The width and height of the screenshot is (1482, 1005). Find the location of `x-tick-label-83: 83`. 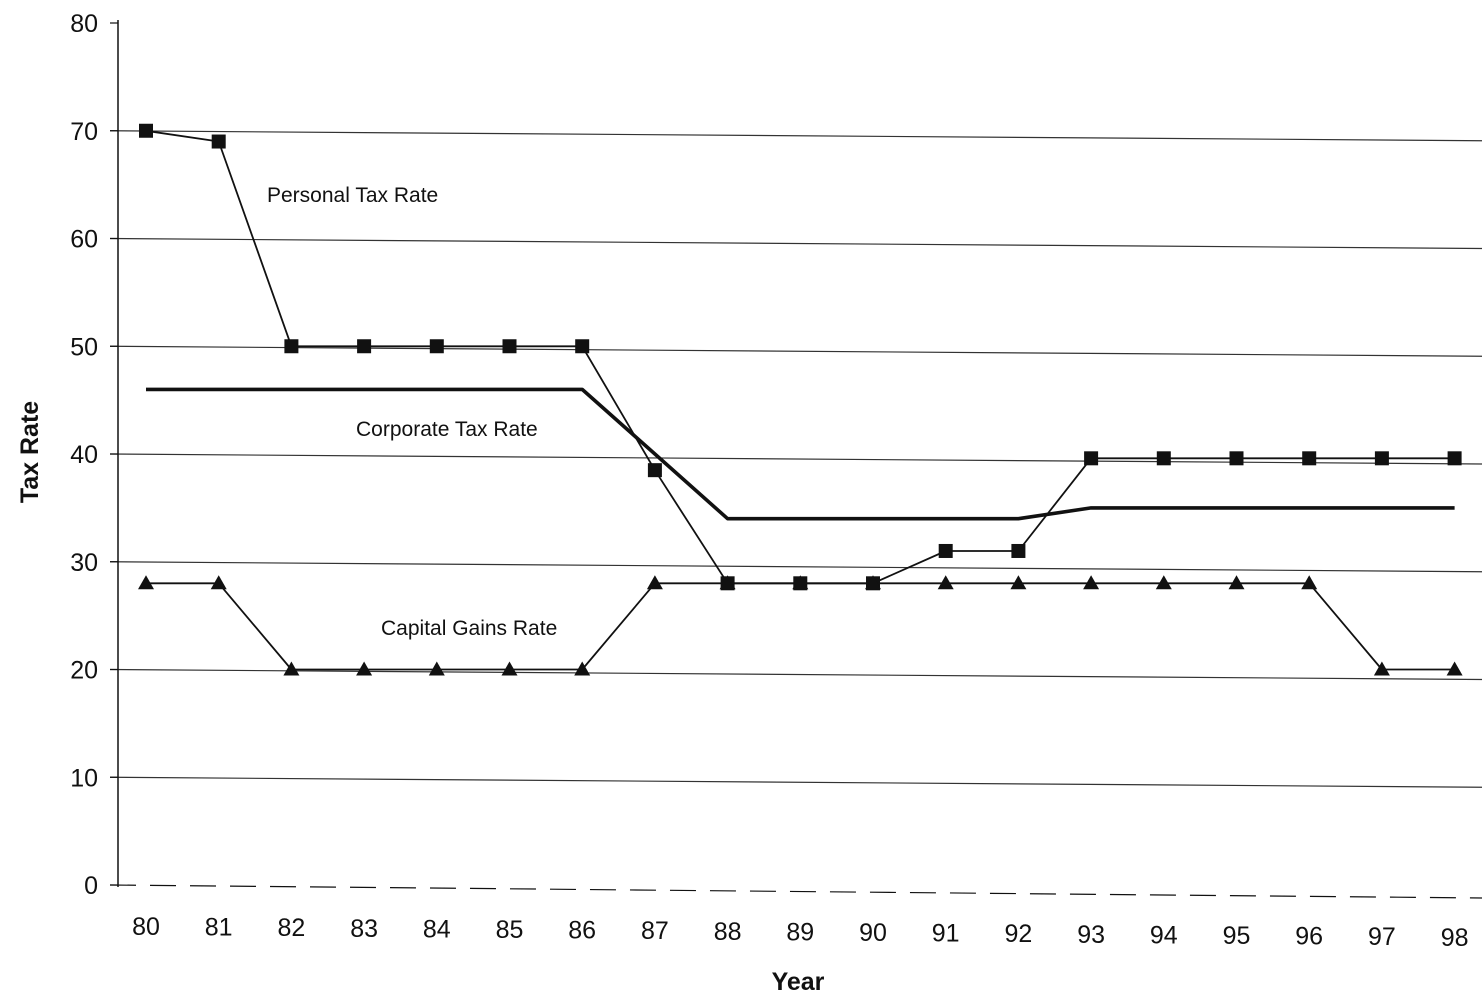

x-tick-label-83: 83 is located at coordinates (364, 929).